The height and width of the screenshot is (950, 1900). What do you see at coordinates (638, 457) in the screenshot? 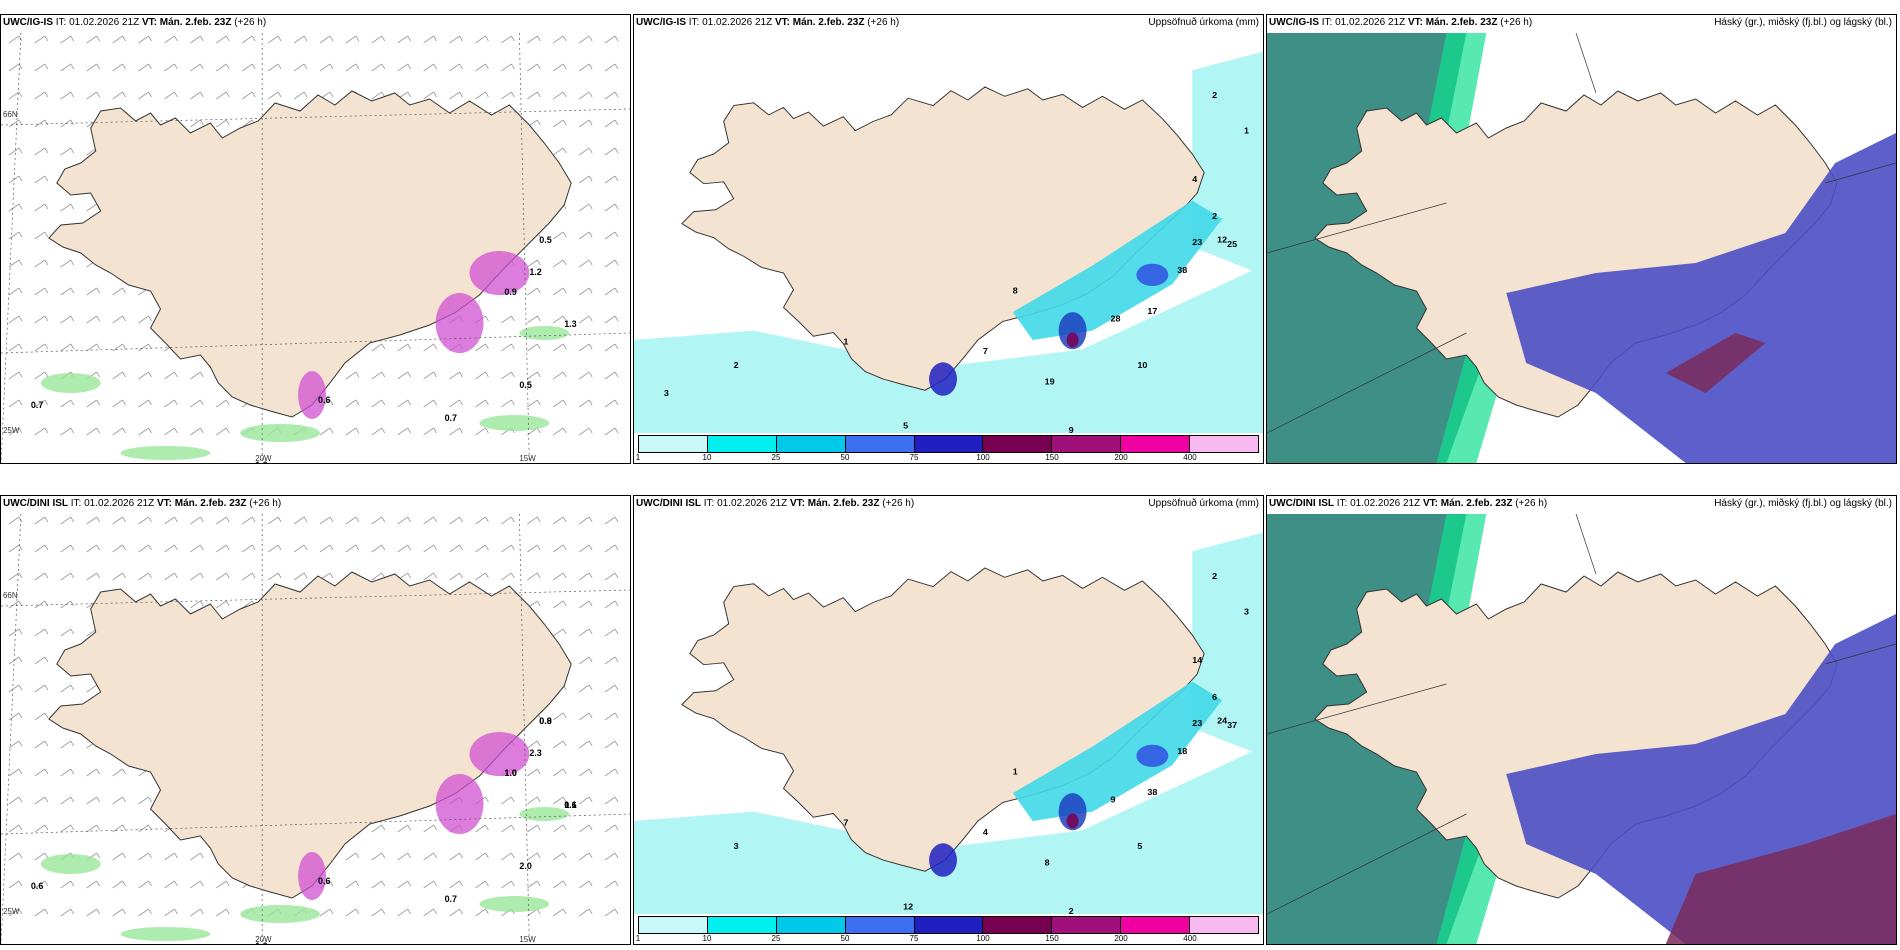
I see `colorbar-tick: 1` at bounding box center [638, 457].